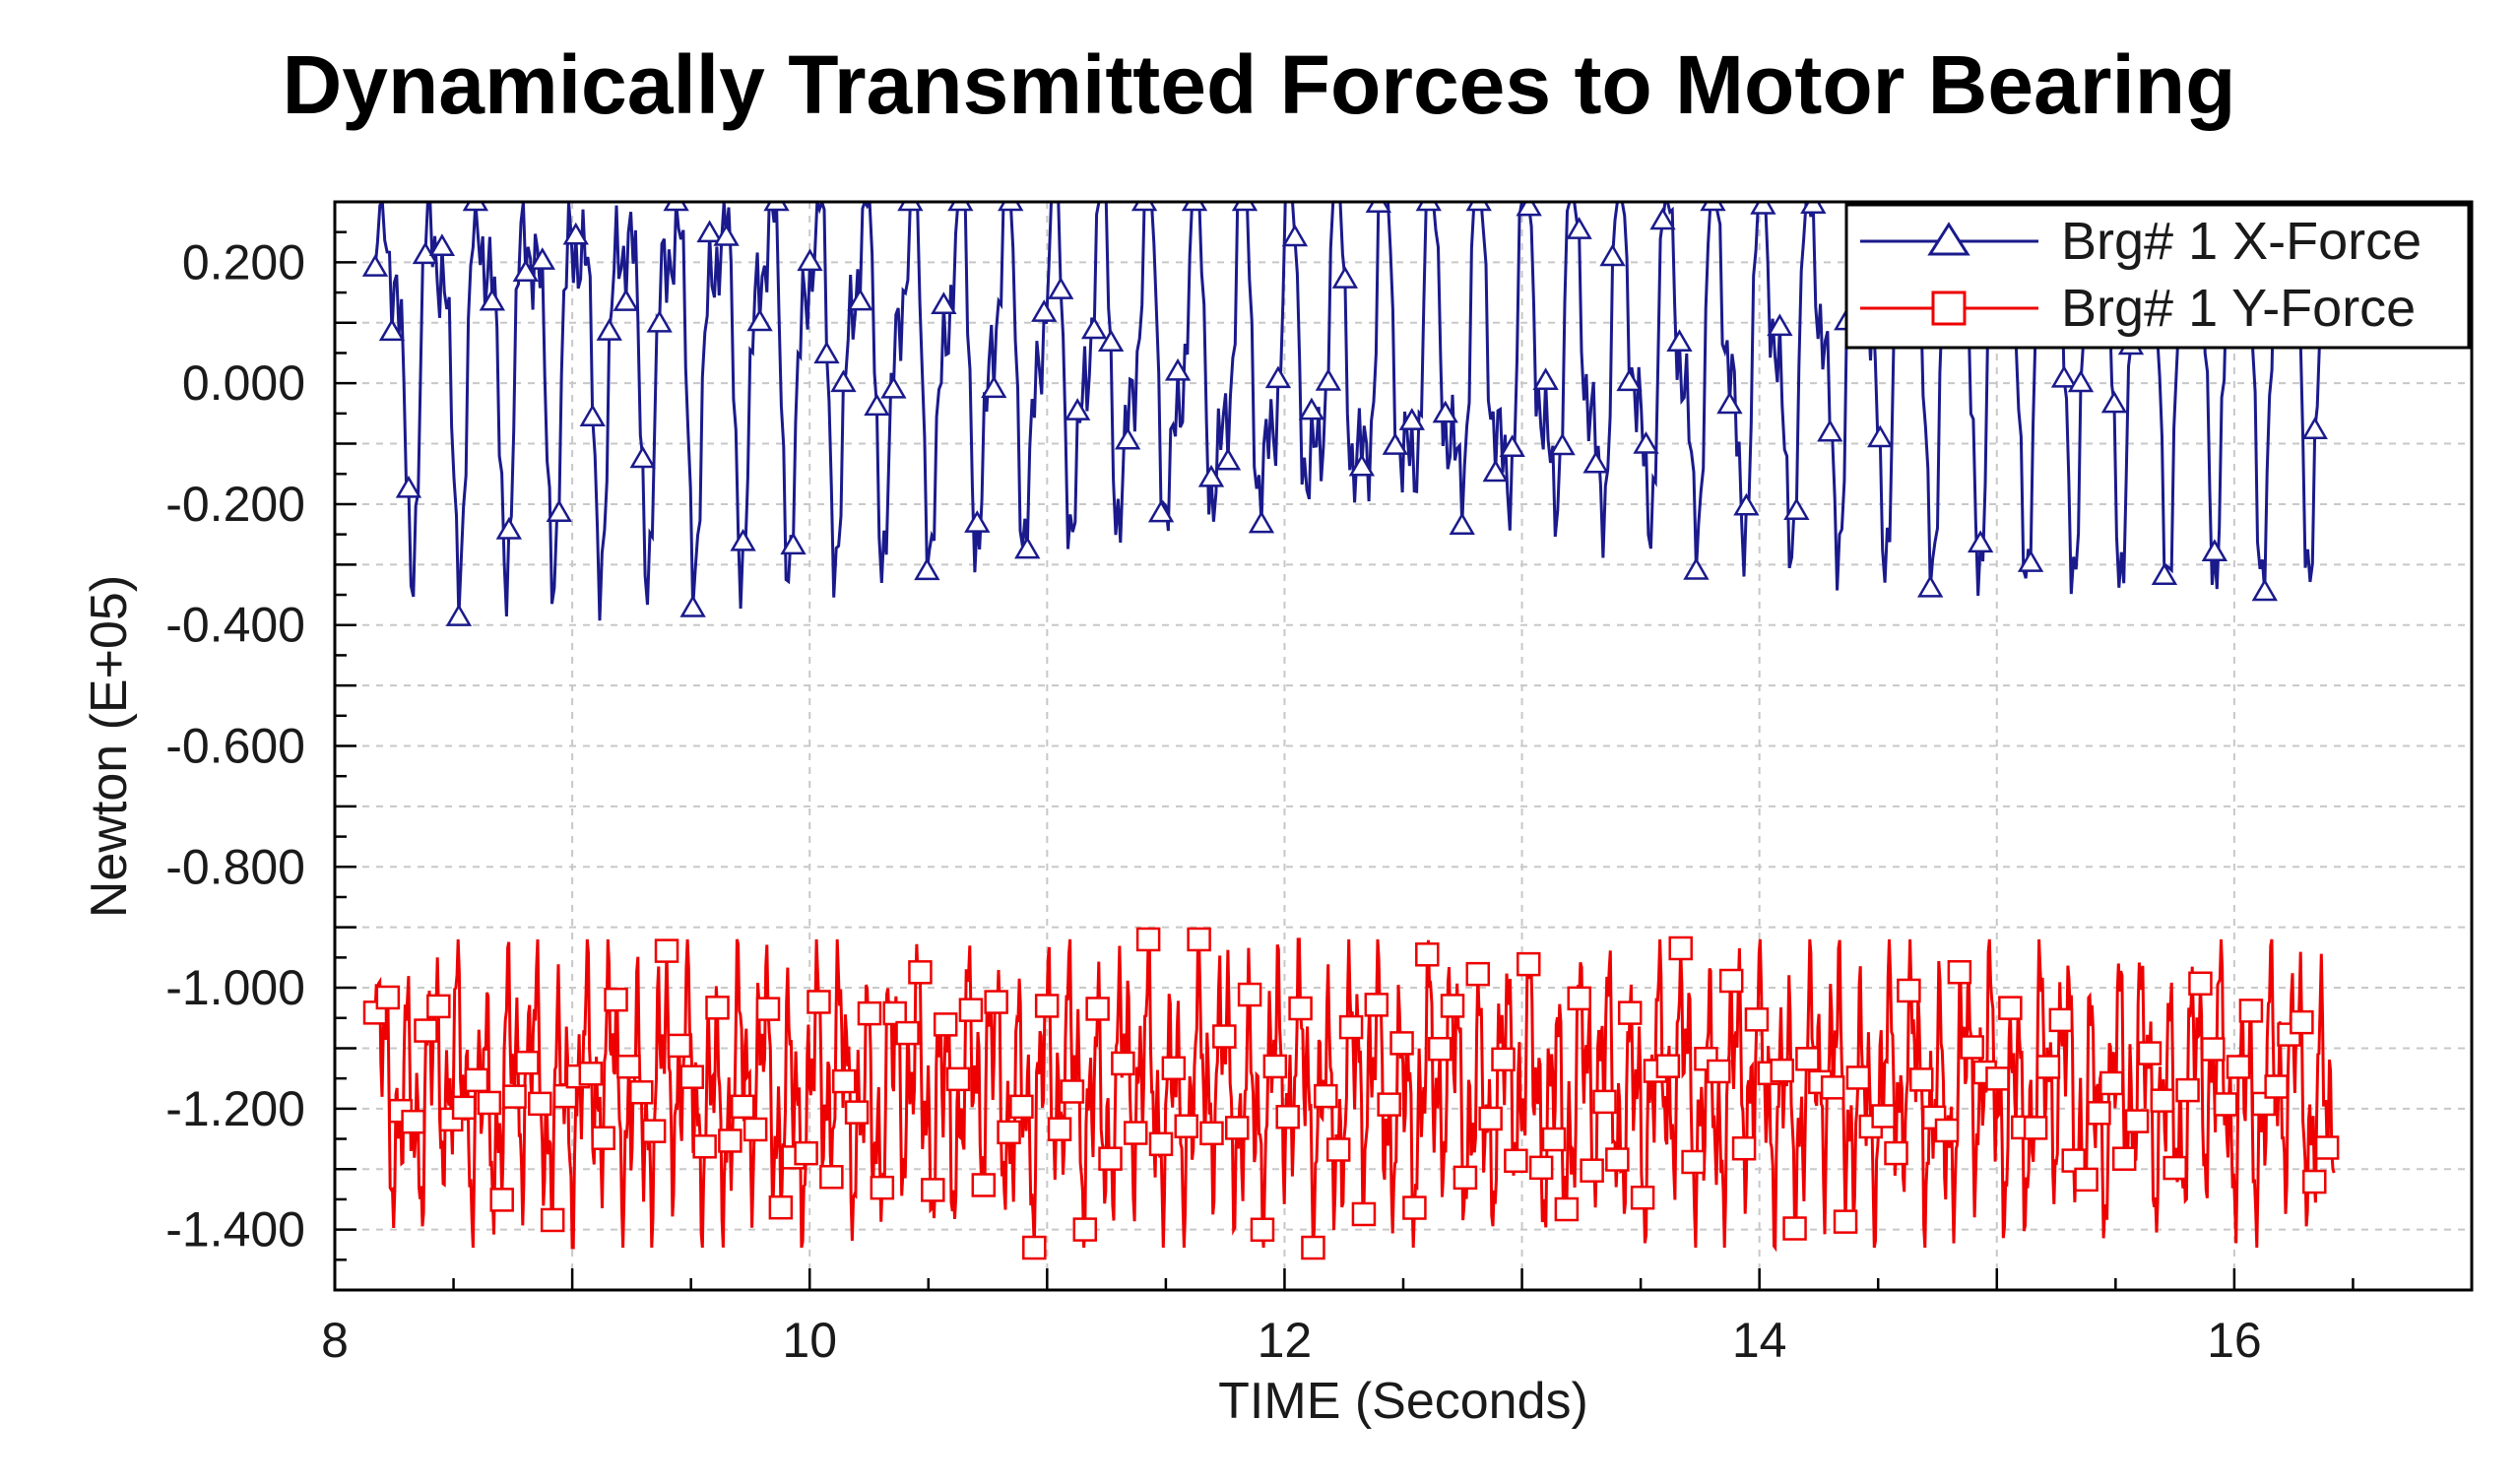 This screenshot has width=2518, height=1484. I want to click on y-tick-label: -1.000, so click(235, 987).